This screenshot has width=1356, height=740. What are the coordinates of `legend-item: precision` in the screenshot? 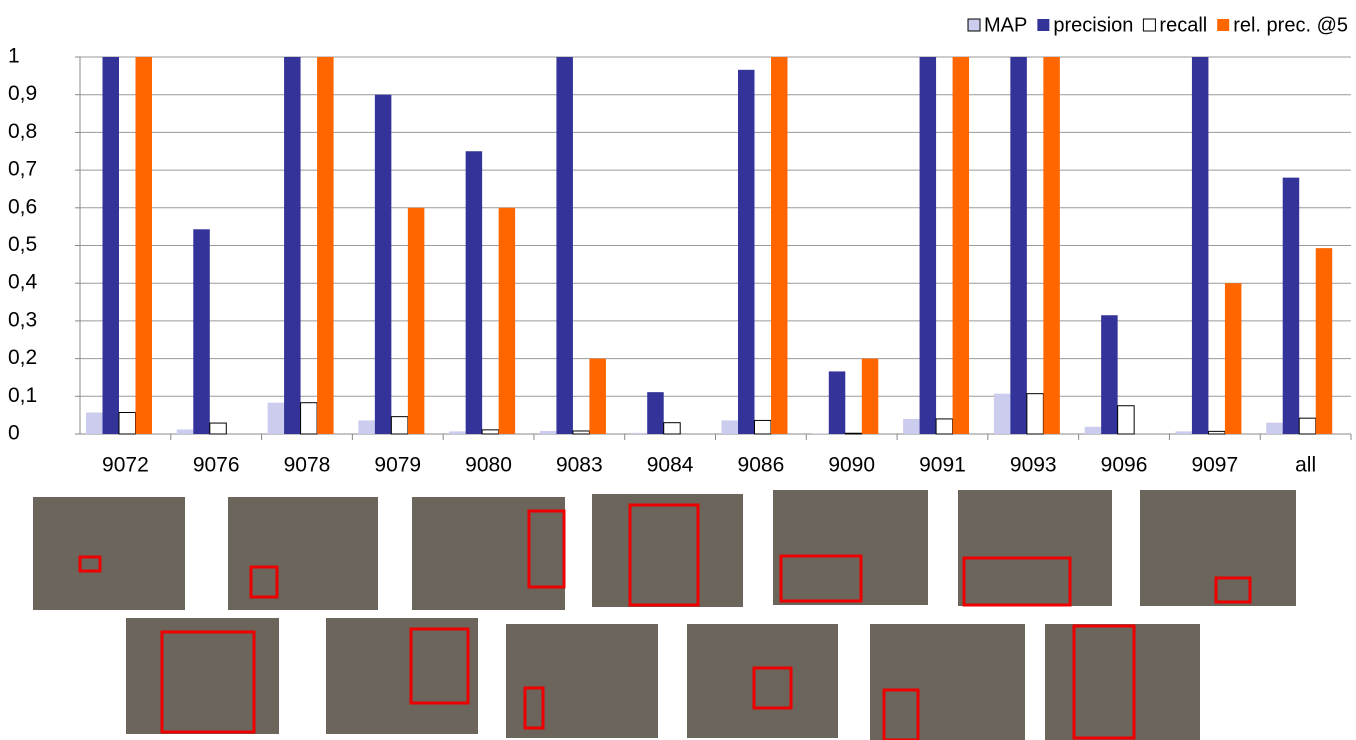 It's located at (1085, 25).